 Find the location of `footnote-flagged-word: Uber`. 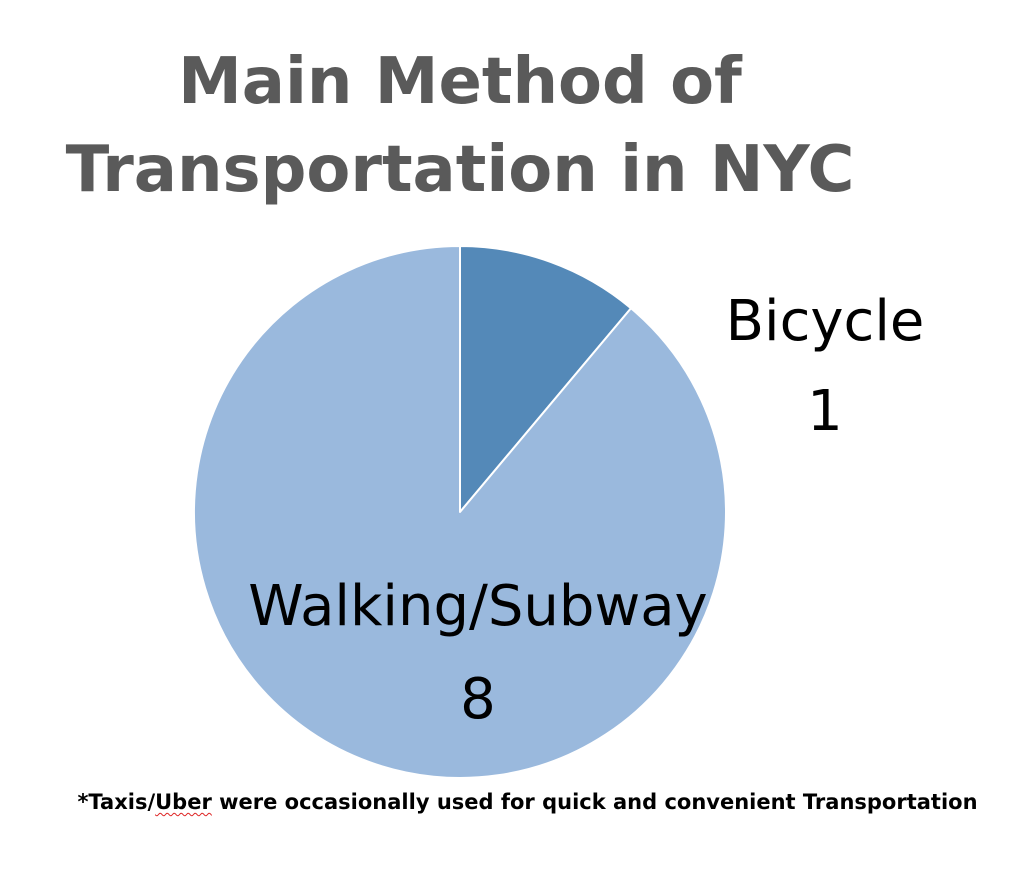

footnote-flagged-word: Uber is located at coordinates (183, 802).